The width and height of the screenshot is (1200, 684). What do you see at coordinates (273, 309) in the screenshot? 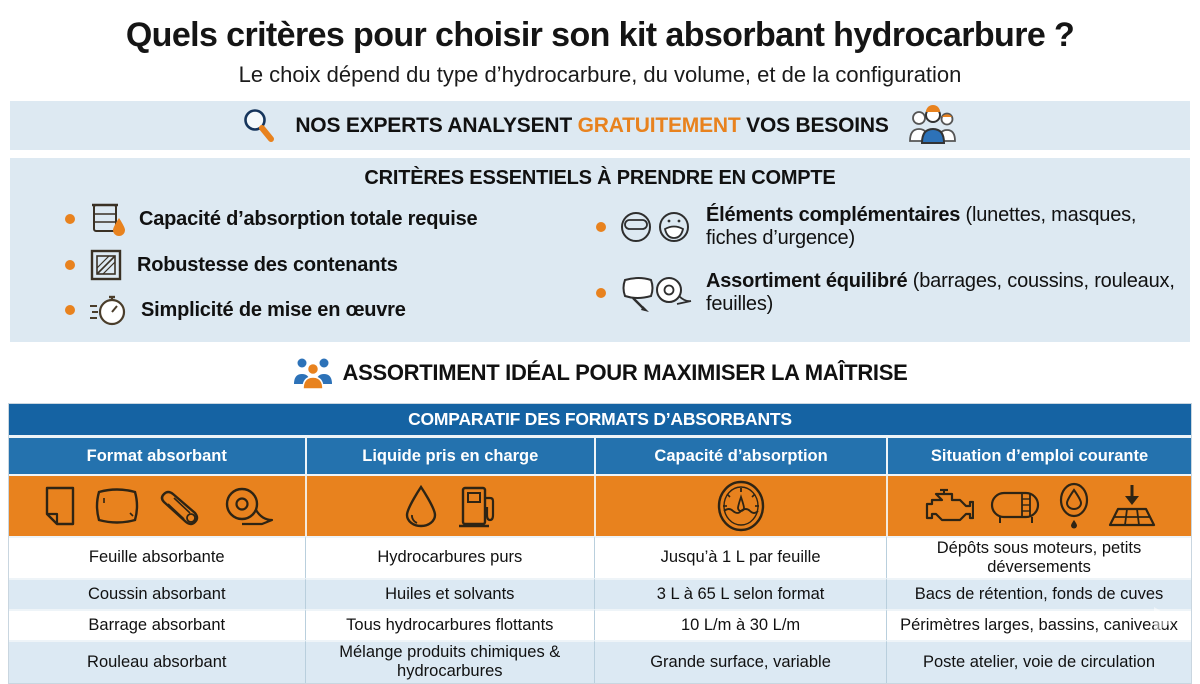
I see `criteria-label: Simplicité de mise en œuvre` at bounding box center [273, 309].